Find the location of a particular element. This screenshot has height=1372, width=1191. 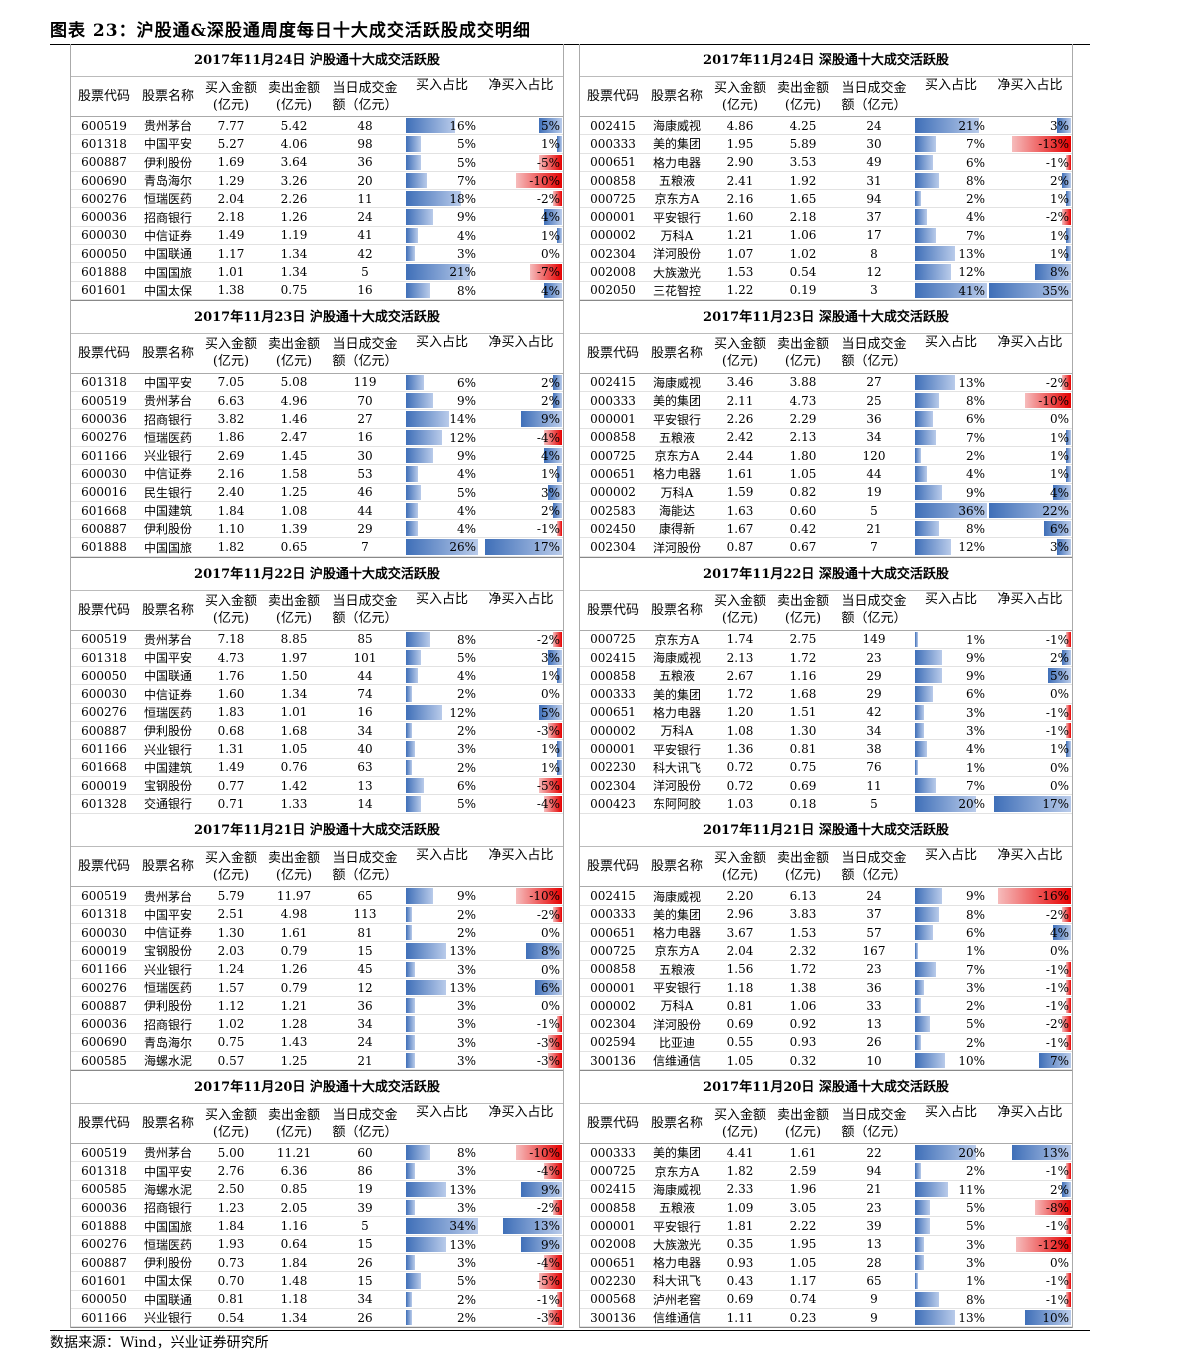

cell-sell: 1.80 is located at coordinates (803, 455).